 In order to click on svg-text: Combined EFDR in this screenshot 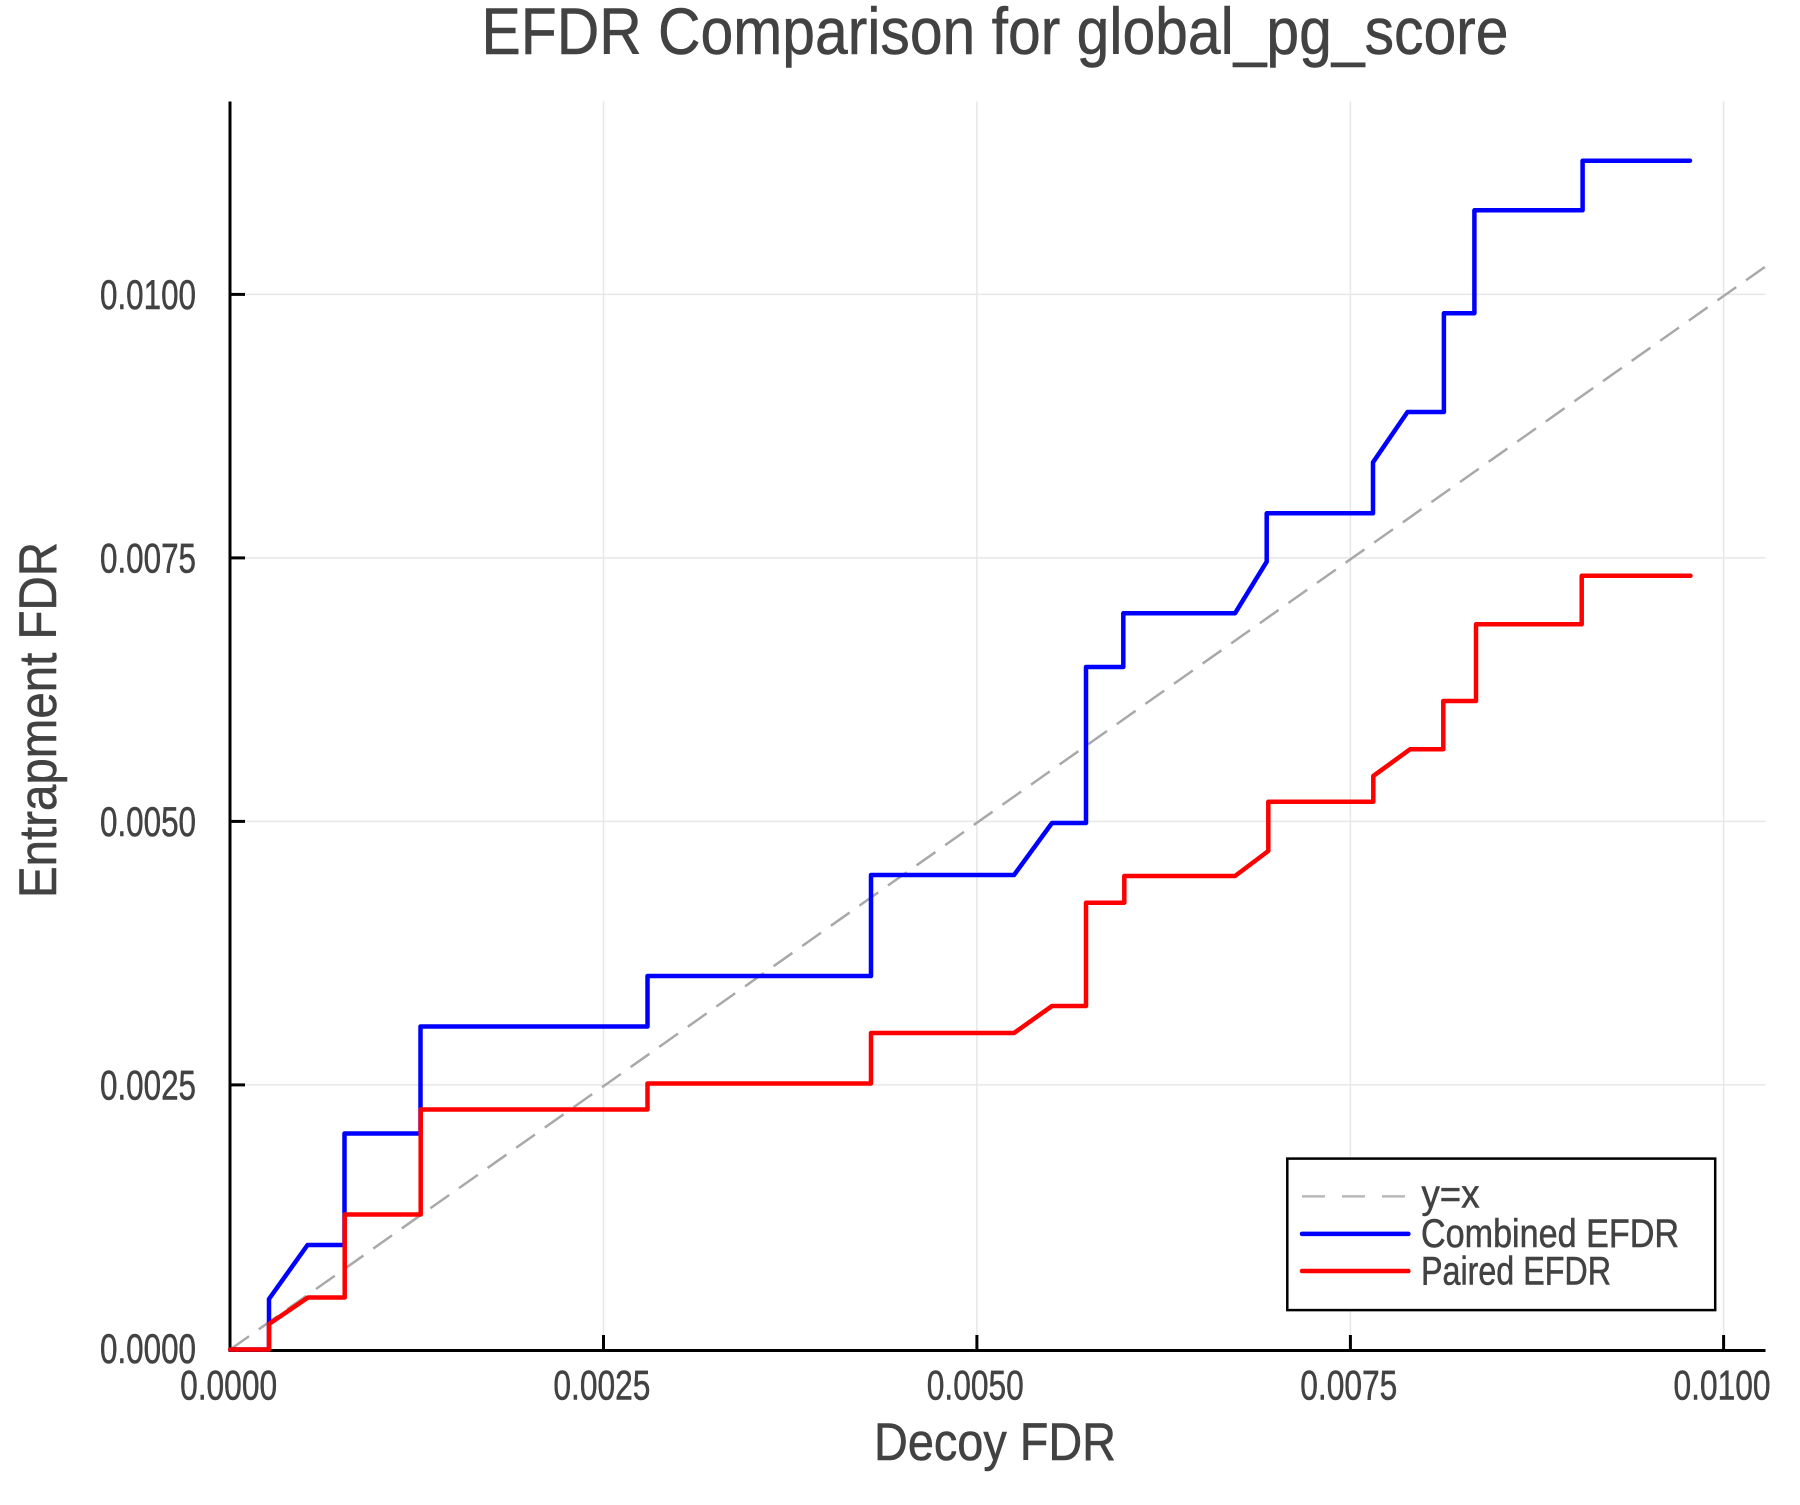, I will do `click(1550, 1234)`.